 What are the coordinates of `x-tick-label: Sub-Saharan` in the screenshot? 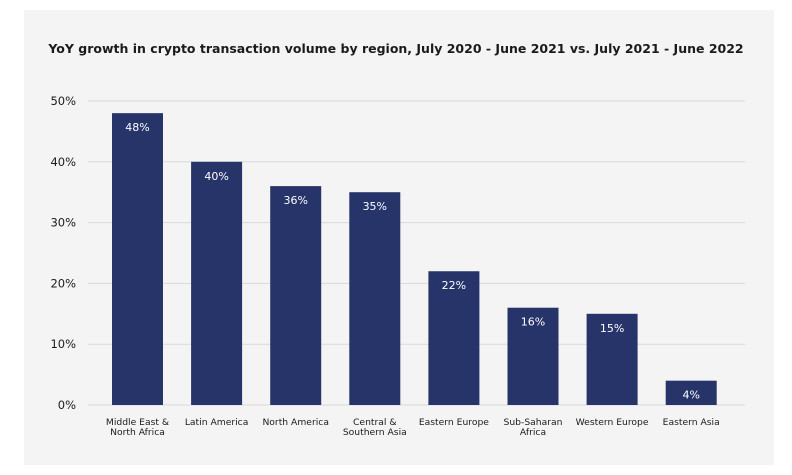 It's located at (533, 422).